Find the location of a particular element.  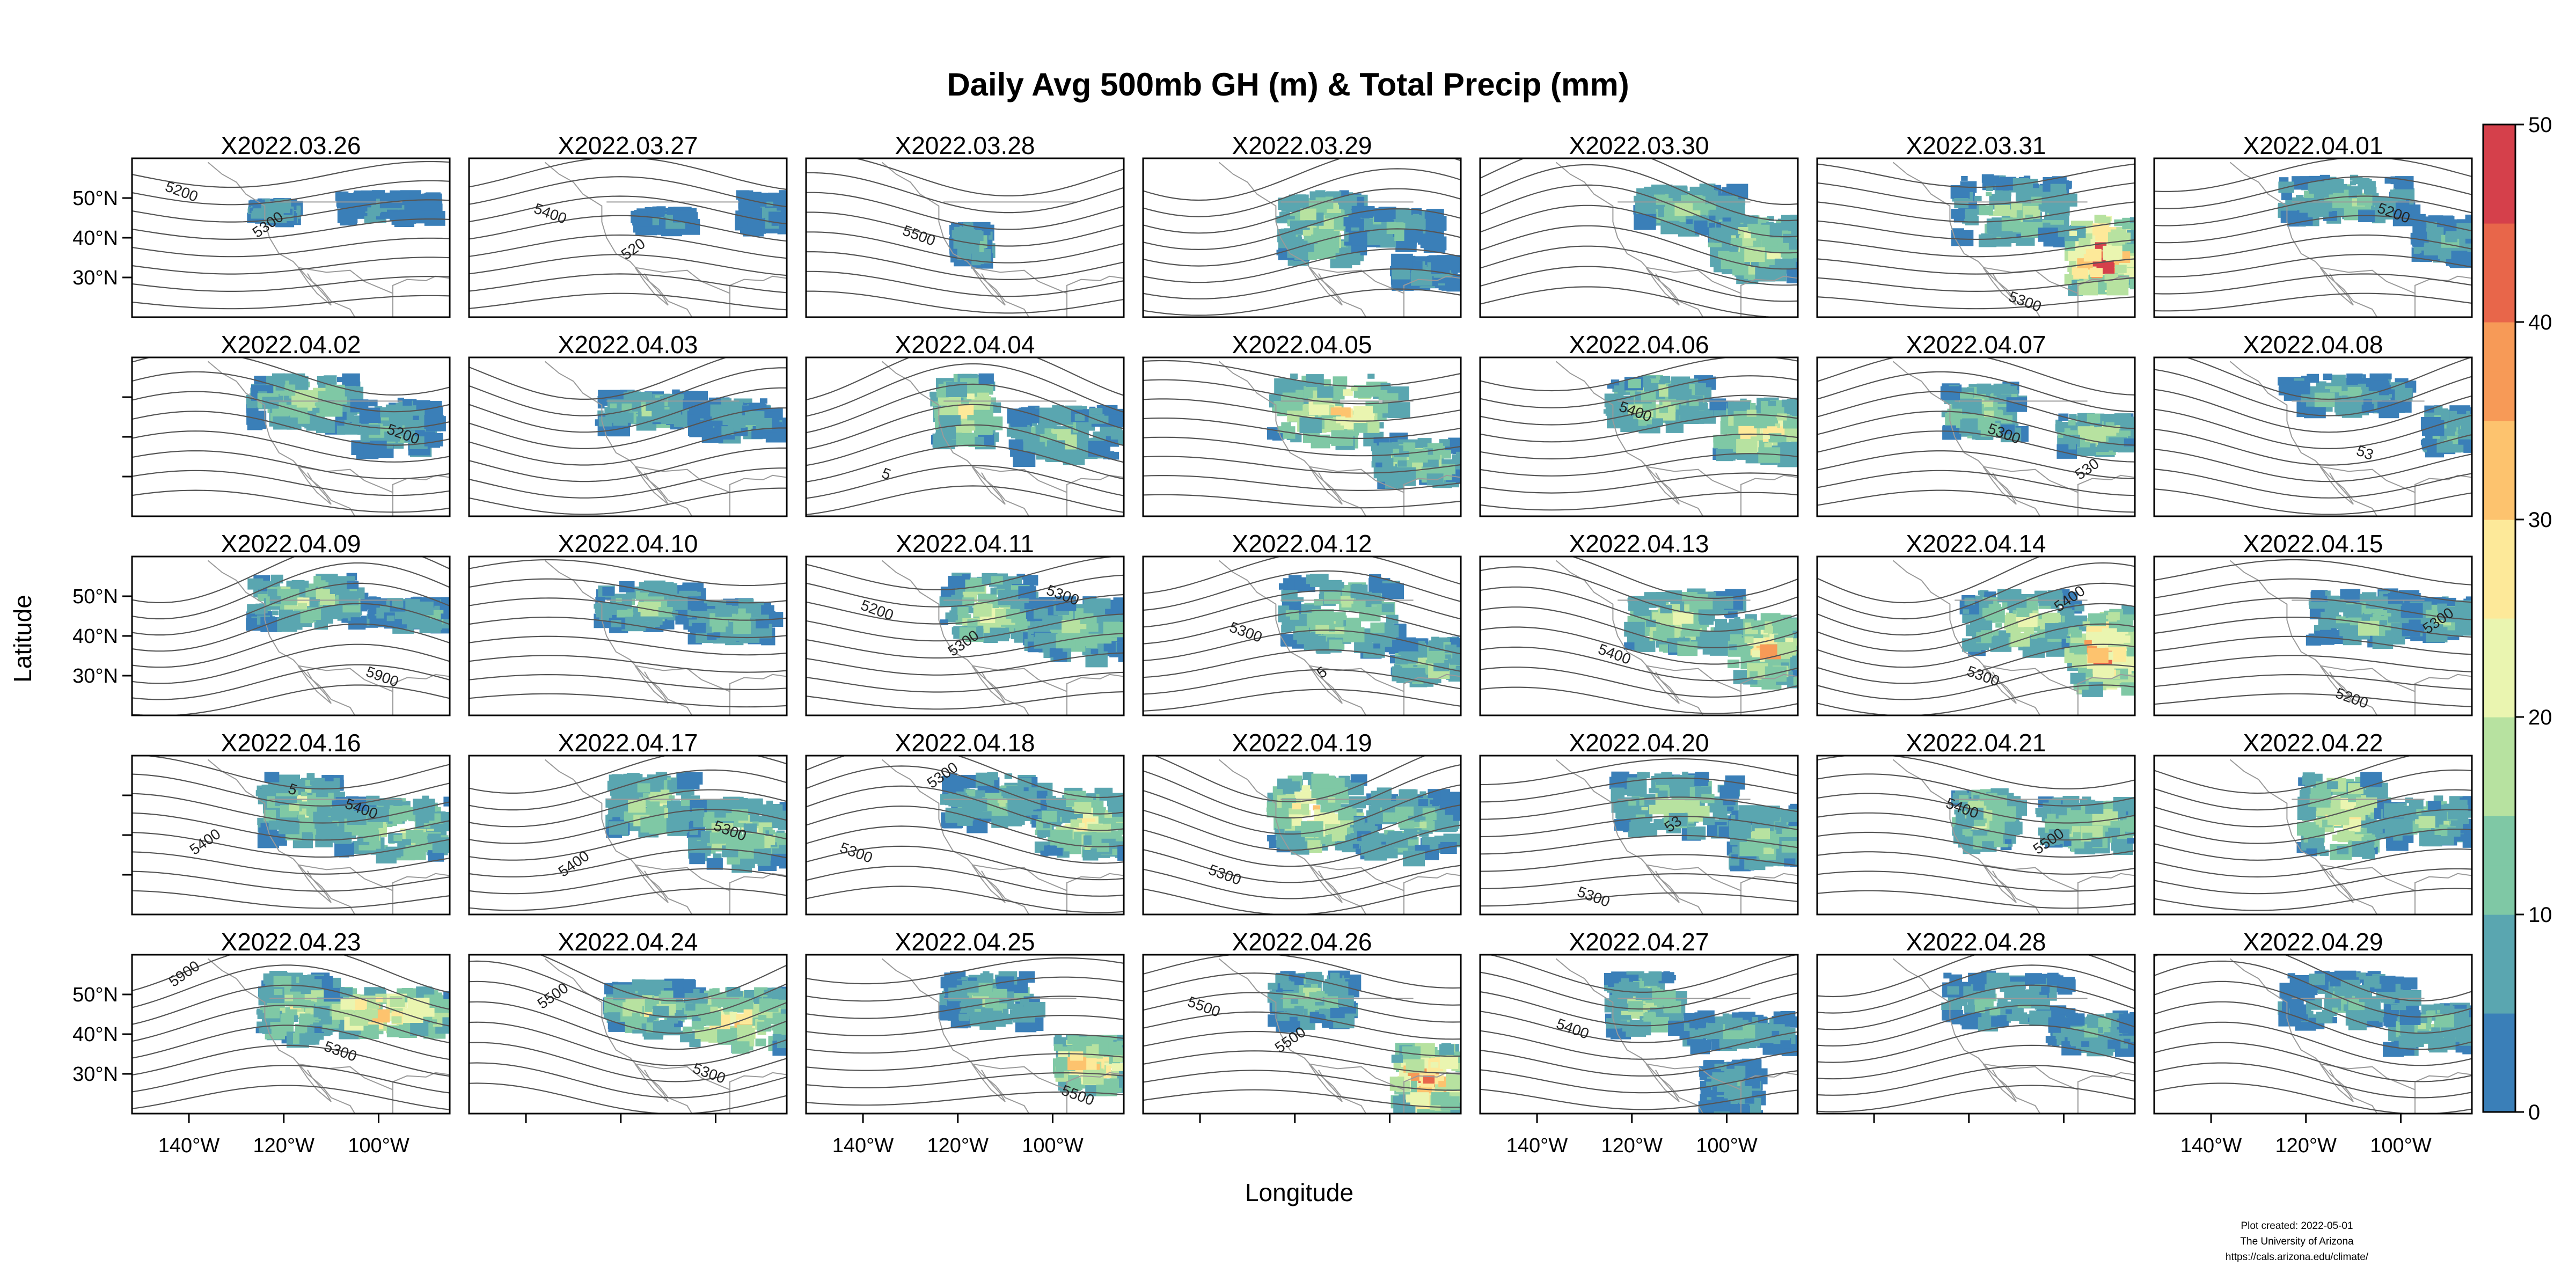

map-panel: X2022.03.29 is located at coordinates (1302, 224).